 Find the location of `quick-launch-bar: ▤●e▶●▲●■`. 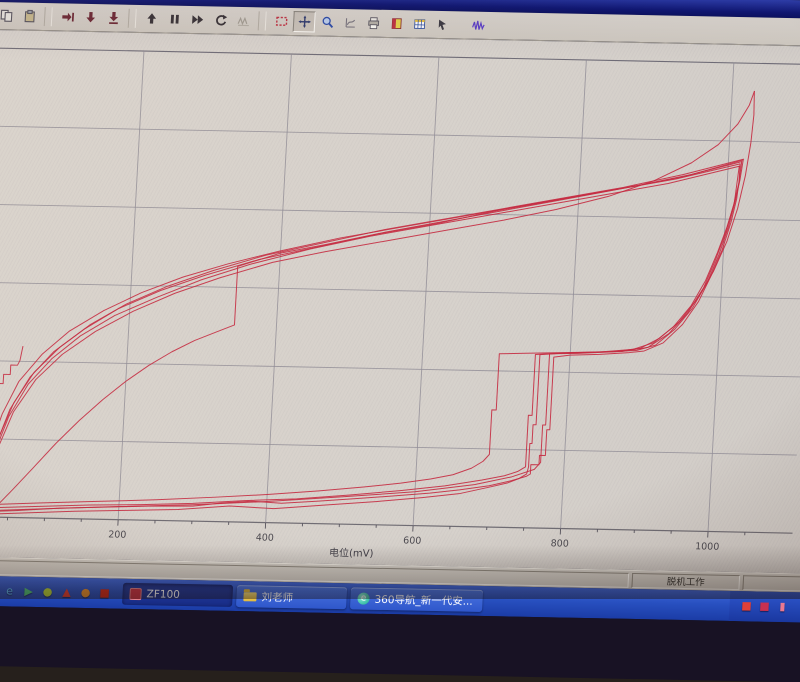

quick-launch-bar: ▤●e▶●▲●■ is located at coordinates (59, 592).